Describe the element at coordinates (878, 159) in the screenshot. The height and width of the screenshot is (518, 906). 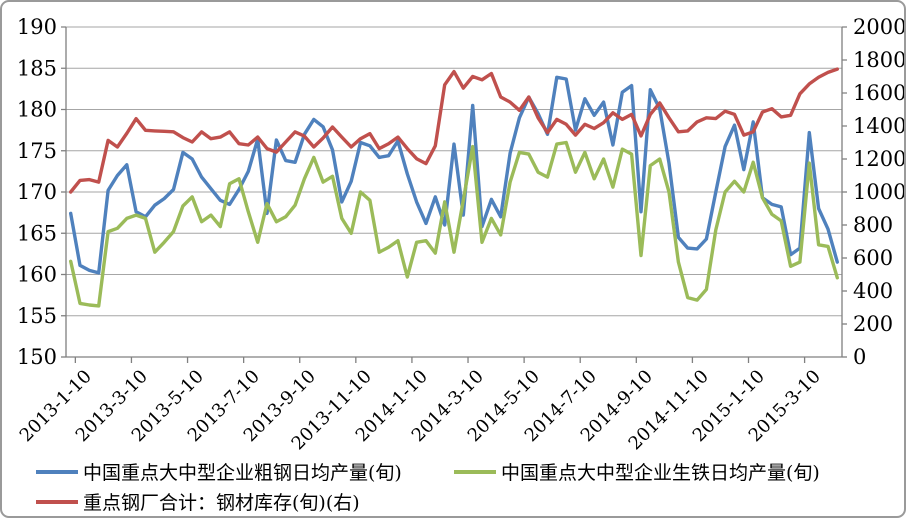
I see `right-axis-tick-label: 1200` at that location.